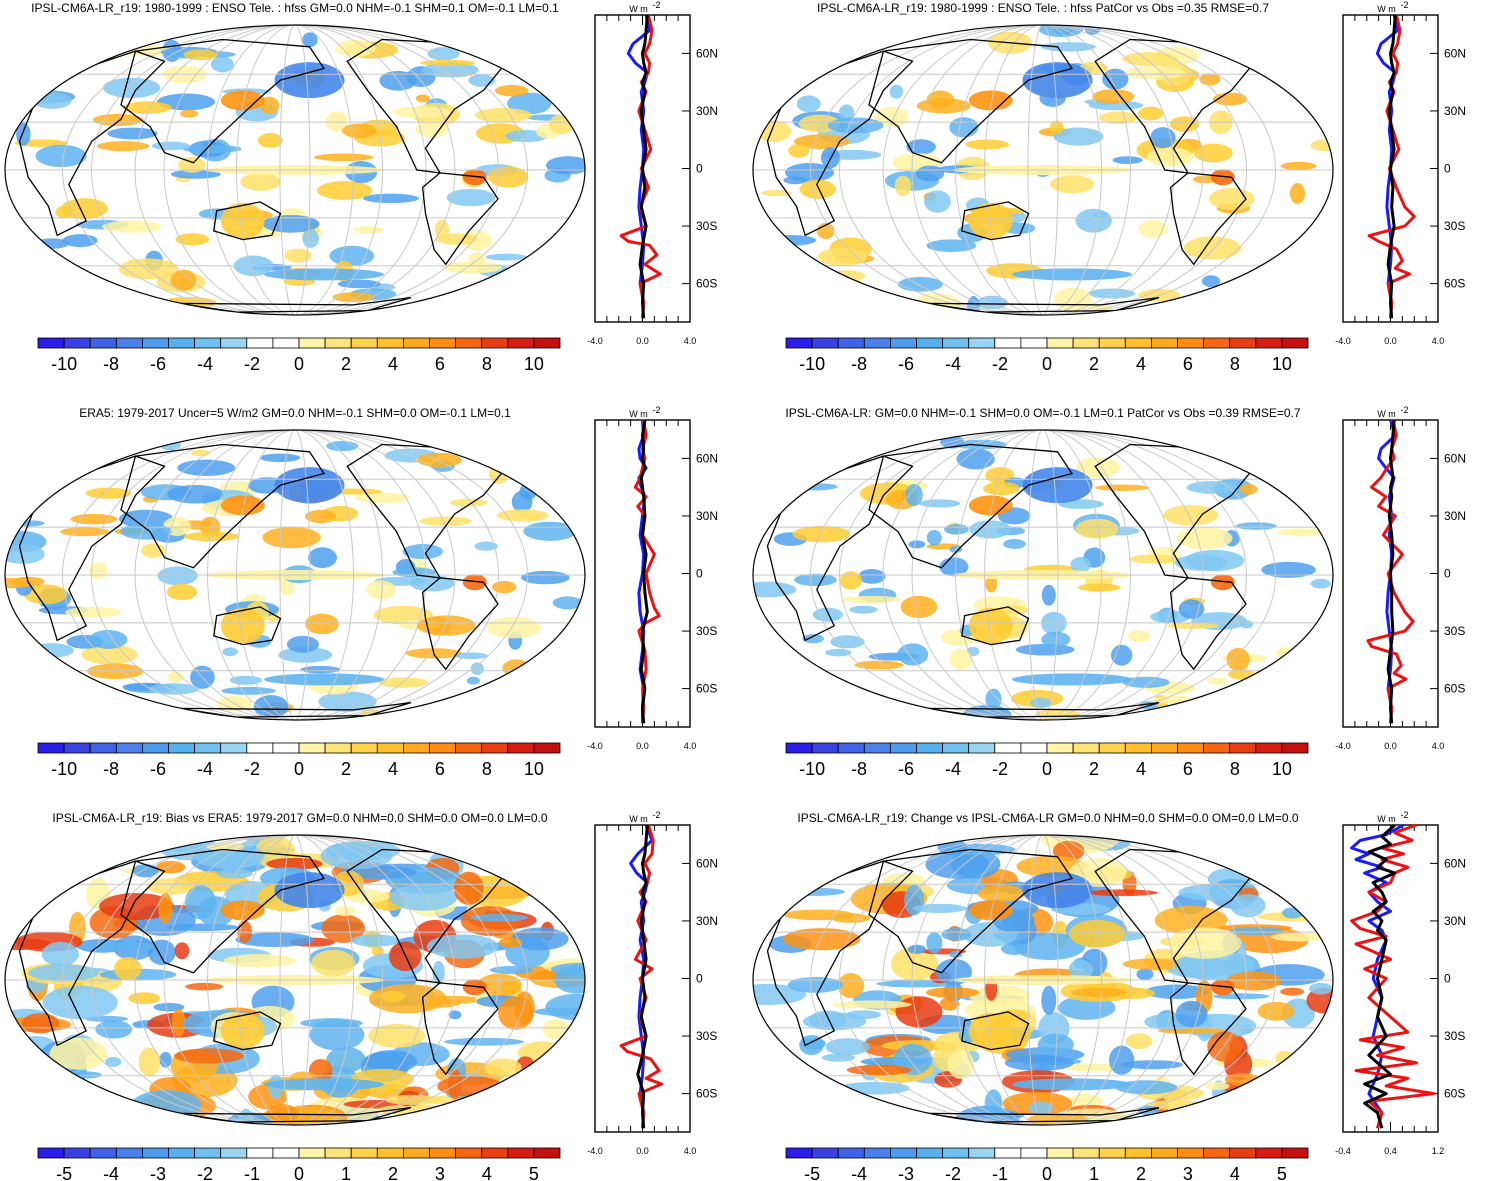  What do you see at coordinates (158, 1172) in the screenshot?
I see `colorbar-label: -3` at bounding box center [158, 1172].